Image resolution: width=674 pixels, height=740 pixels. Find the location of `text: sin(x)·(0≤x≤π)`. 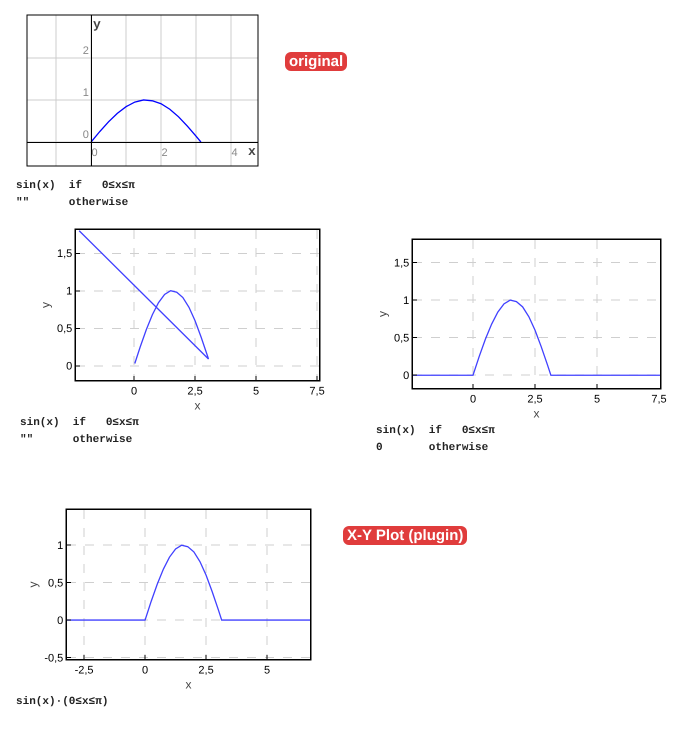

text: sin(x)·(0≤x≤π) is located at coordinates (63, 702).